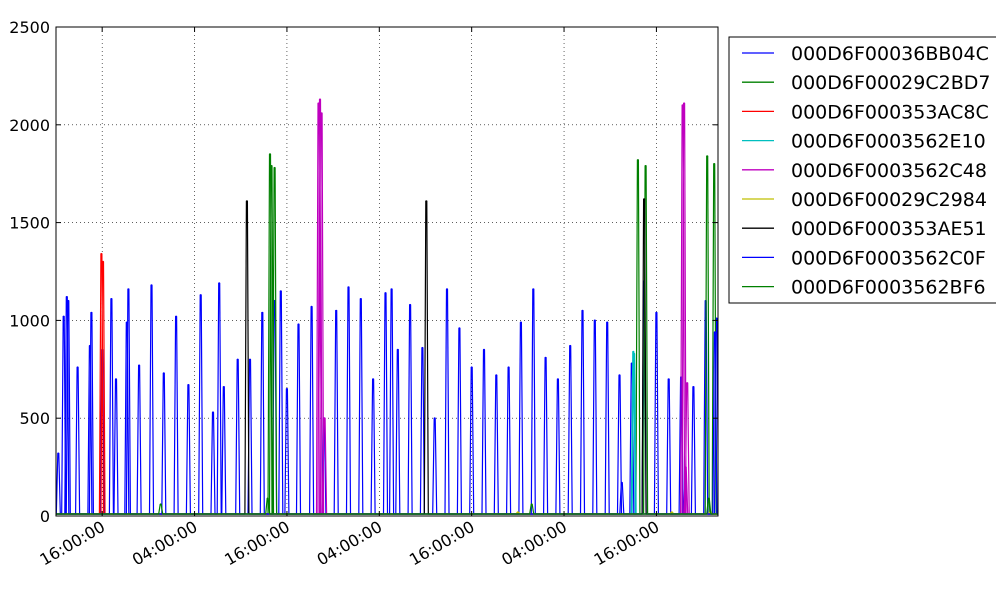  Describe the element at coordinates (888, 258) in the screenshot. I see `legend-label: 000D6F0003562C0F` at that location.